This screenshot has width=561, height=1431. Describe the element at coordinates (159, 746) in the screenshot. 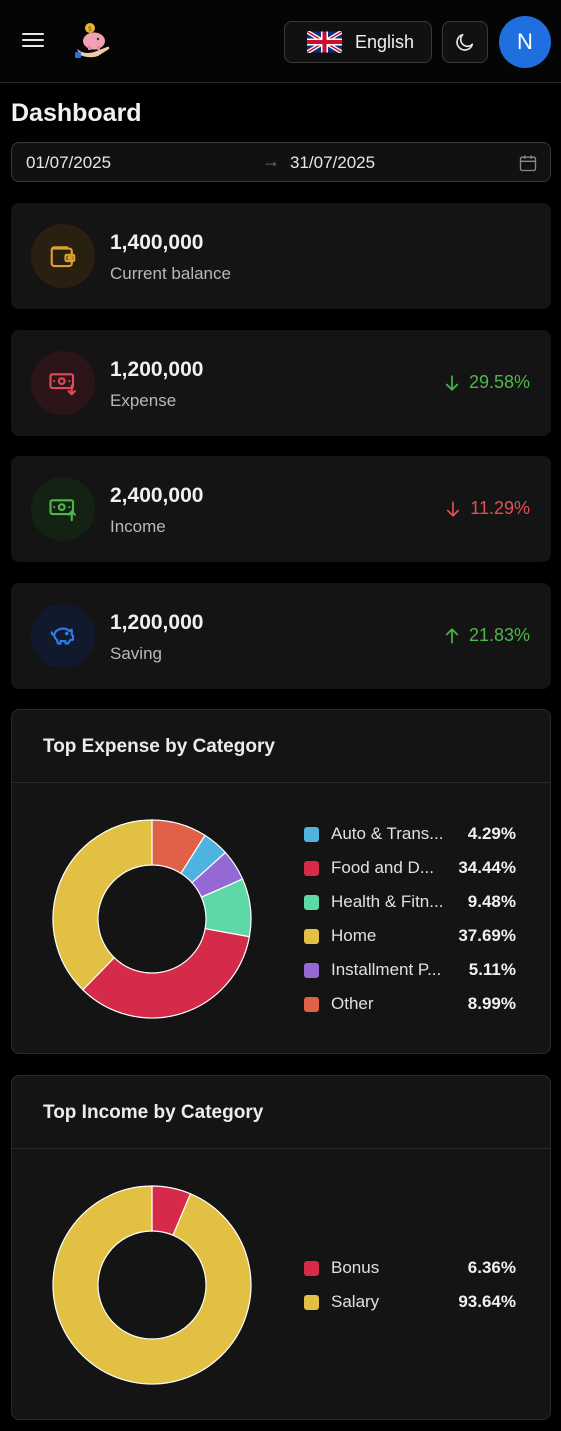

I see `expense-chart-title: Top Expense by Category` at that location.